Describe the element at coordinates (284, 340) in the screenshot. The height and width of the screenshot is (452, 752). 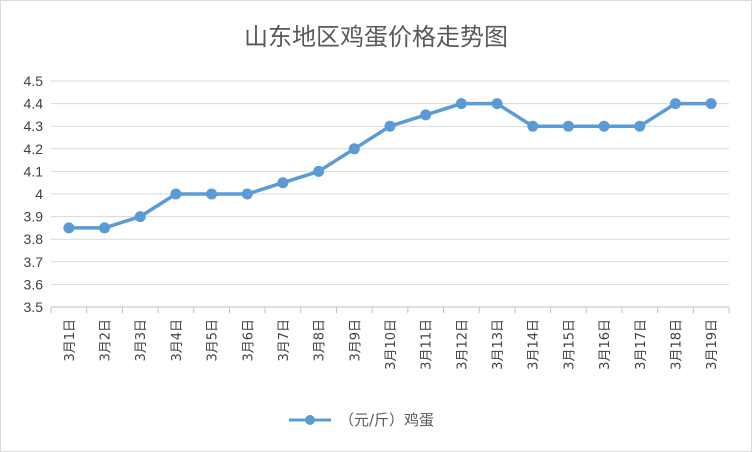
I see `x-tick-label: 3月7日` at that location.